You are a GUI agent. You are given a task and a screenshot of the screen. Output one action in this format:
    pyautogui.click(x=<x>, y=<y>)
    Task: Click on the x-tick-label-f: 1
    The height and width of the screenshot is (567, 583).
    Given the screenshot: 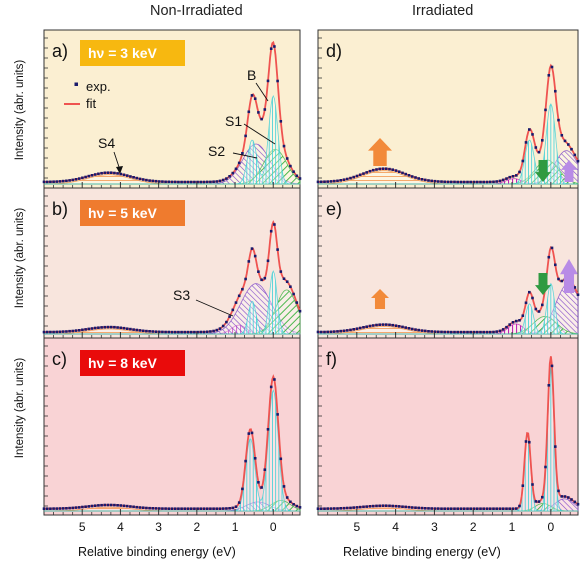 What is the action you would take?
    pyautogui.click(x=512, y=527)
    